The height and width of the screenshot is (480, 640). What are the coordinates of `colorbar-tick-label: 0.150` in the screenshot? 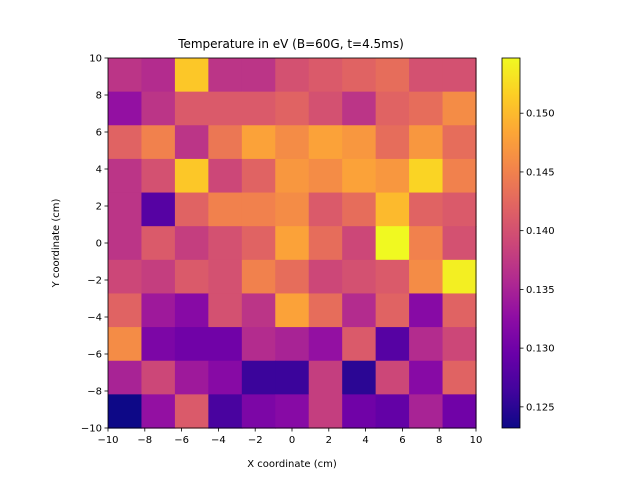 It's located at (540, 114).